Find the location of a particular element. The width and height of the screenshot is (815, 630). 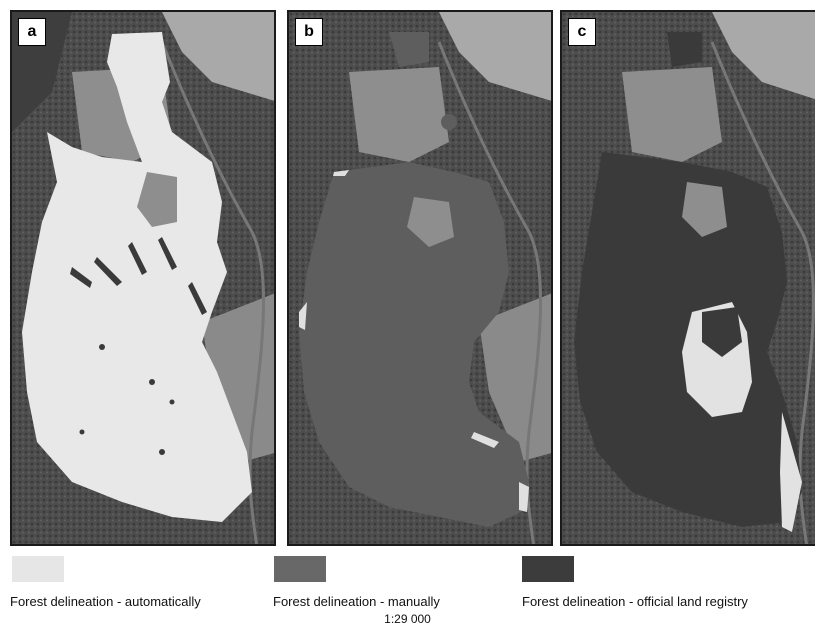

legend-swatch-manual is located at coordinates (300, 569).